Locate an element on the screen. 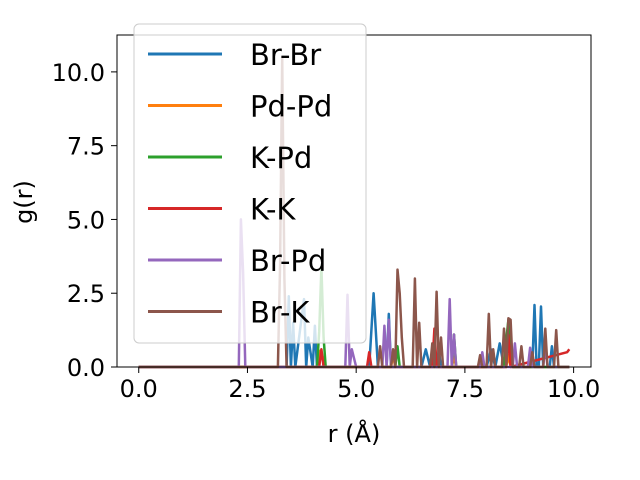  legend-label-br-pd: Br-Pd is located at coordinates (288, 261).